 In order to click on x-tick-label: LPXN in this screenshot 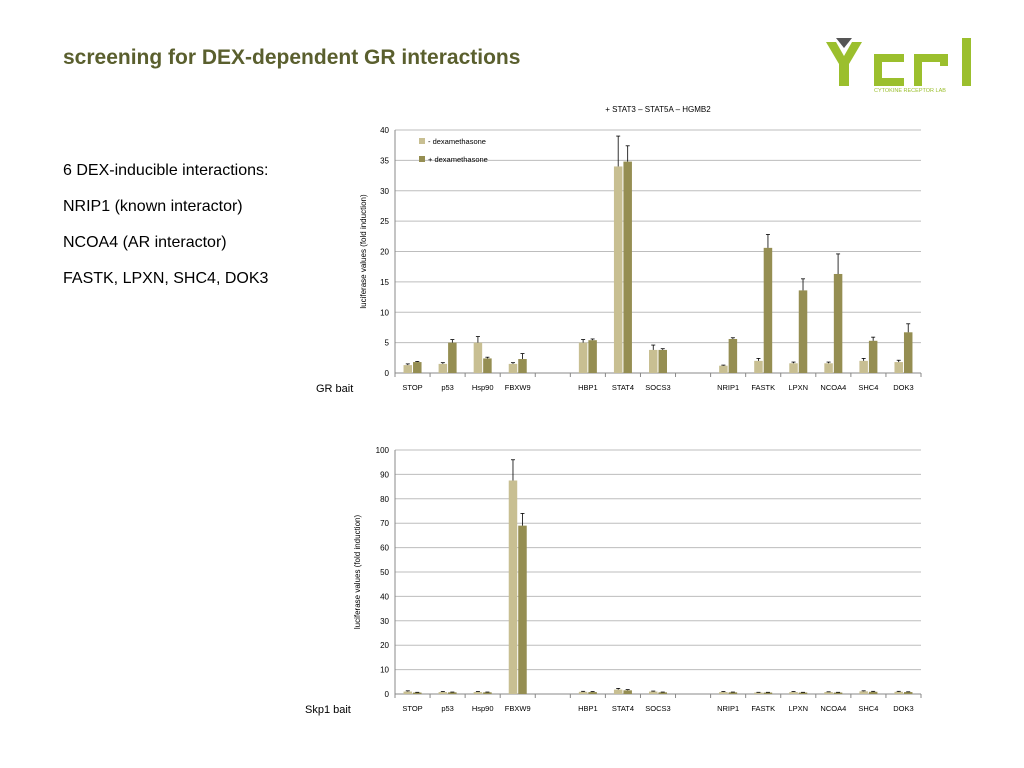, I will do `click(798, 387)`.